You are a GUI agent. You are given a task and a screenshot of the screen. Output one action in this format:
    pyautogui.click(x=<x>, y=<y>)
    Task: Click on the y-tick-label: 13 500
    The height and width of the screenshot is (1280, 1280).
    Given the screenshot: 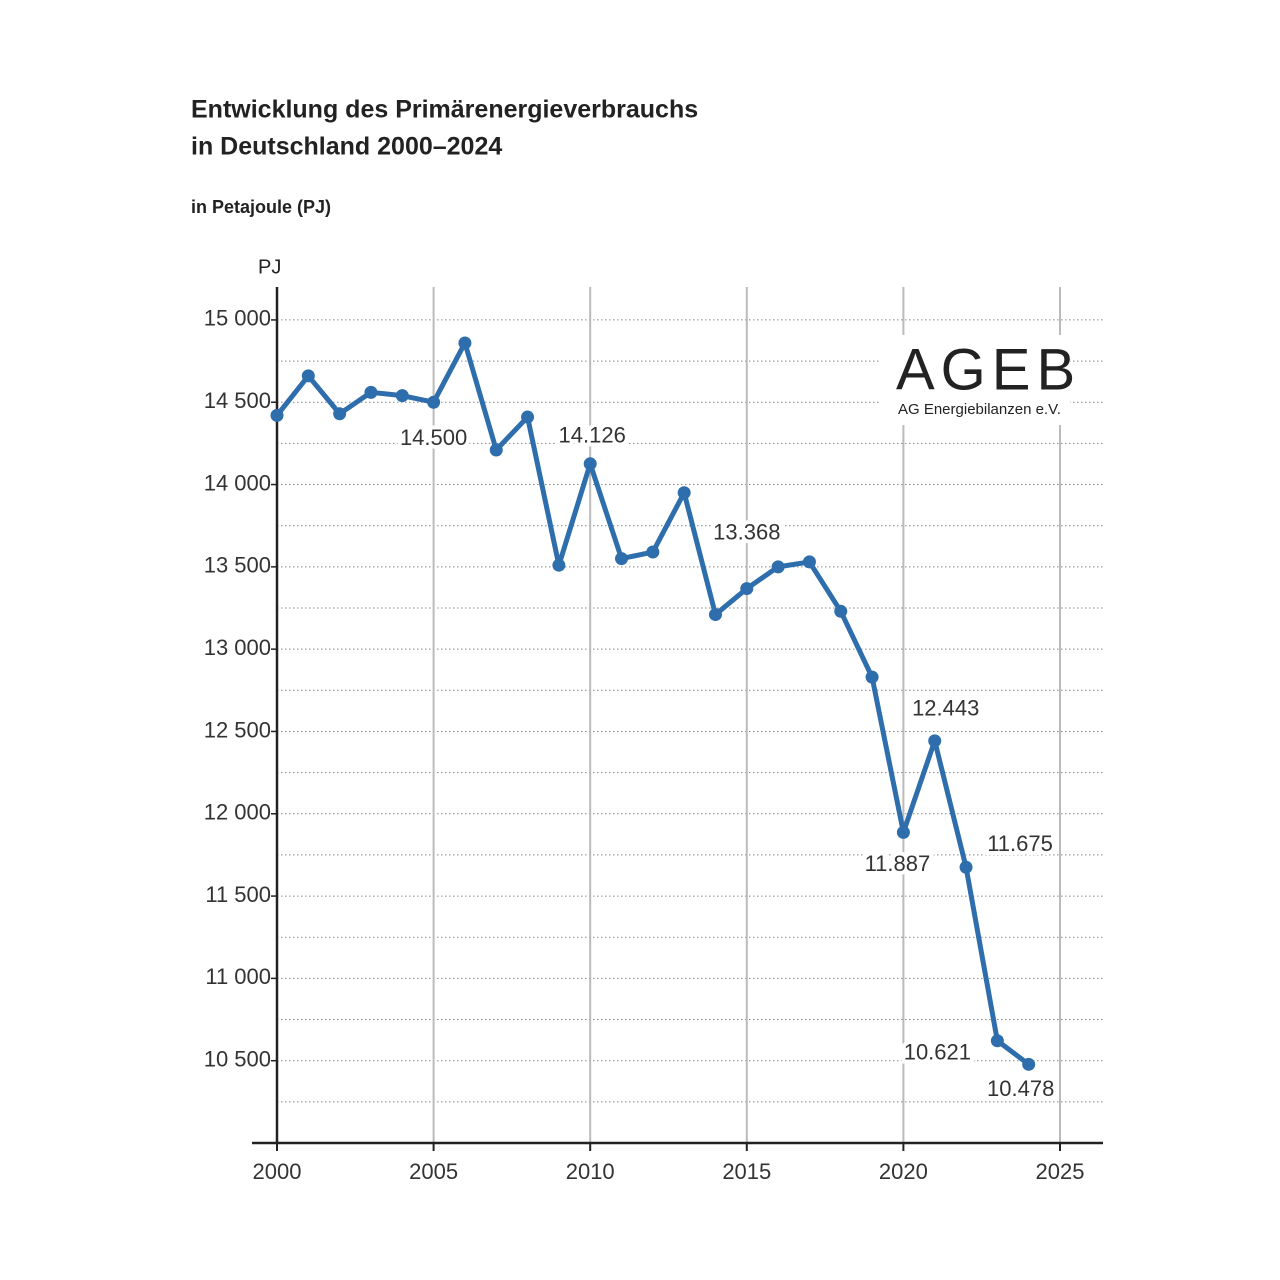 What is the action you would take?
    pyautogui.click(x=237, y=565)
    